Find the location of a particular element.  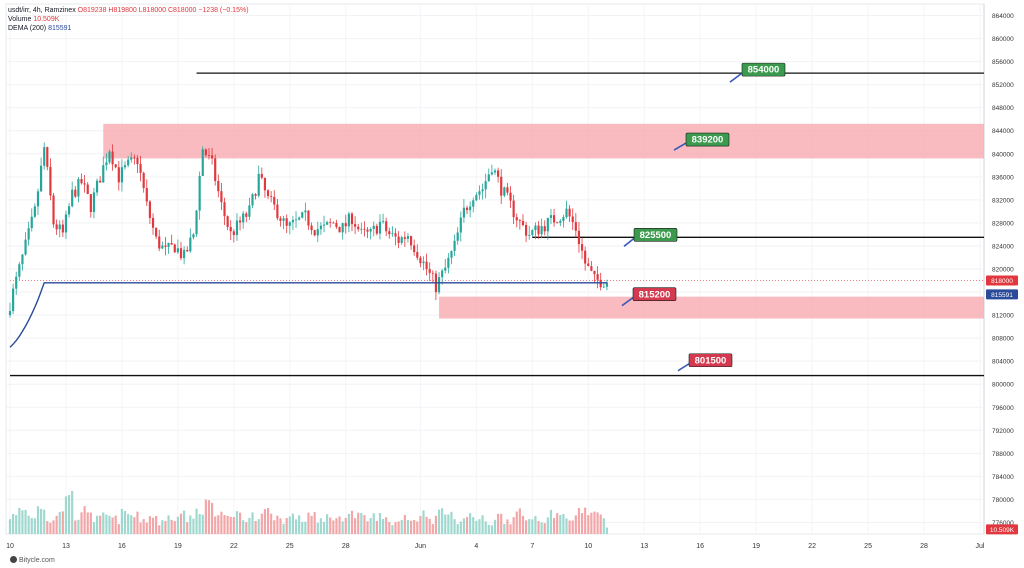

callout-box is located at coordinates (655, 235).